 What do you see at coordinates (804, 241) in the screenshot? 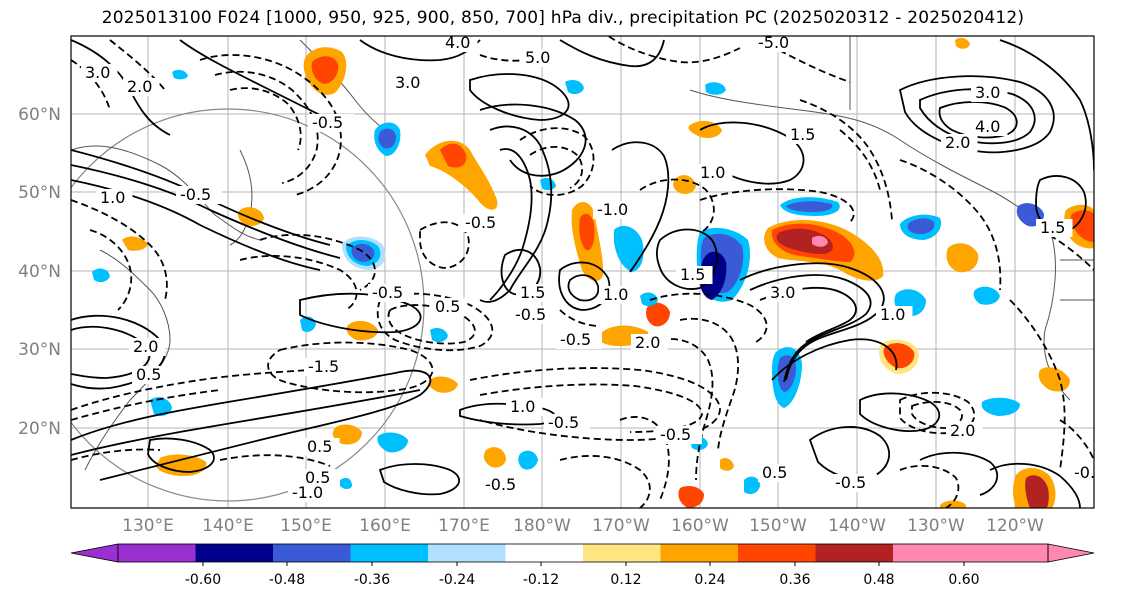
I see `shade-darkred` at bounding box center [804, 241].